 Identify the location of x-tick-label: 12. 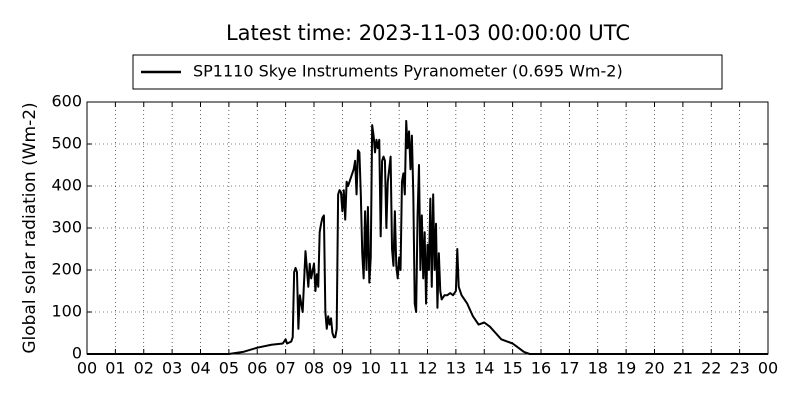
(427, 368).